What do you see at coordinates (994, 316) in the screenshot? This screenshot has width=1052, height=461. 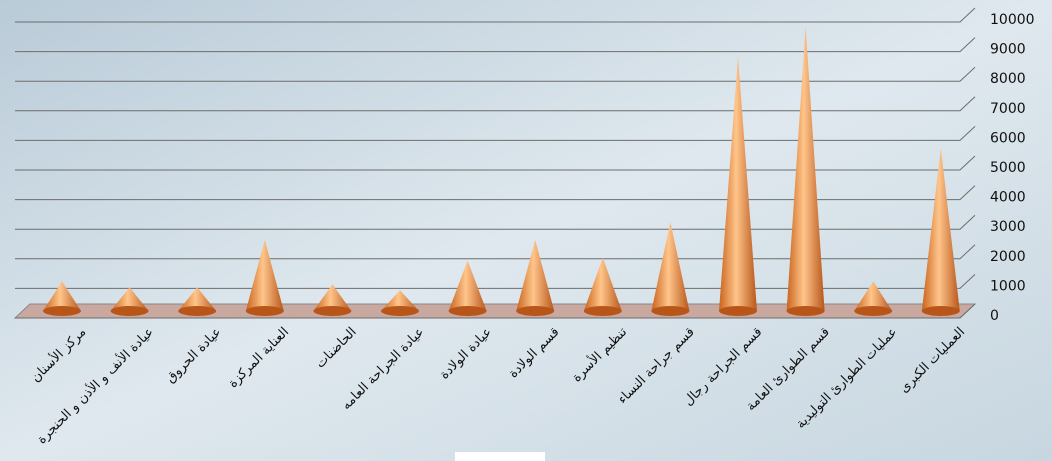 I see `y-tick-label: 0` at bounding box center [994, 316].